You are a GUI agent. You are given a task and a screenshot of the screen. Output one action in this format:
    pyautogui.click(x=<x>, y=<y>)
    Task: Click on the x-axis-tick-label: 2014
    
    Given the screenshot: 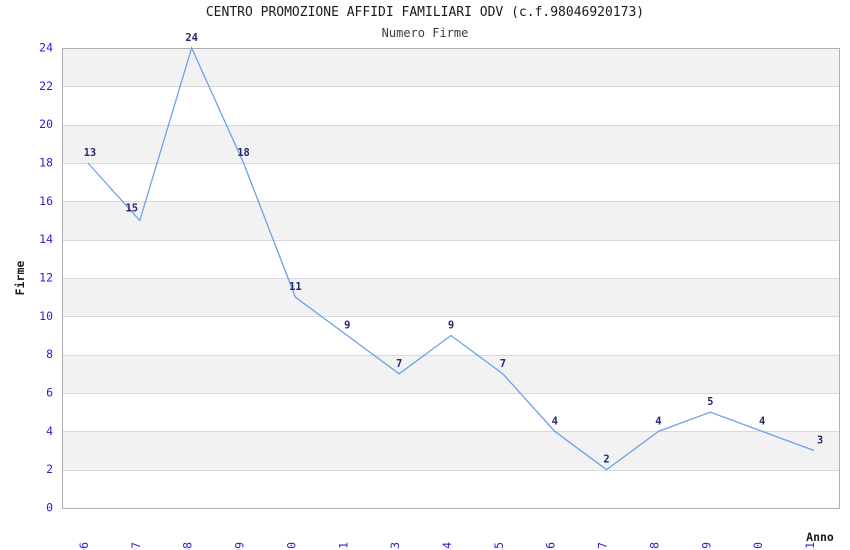 What is the action you would take?
    pyautogui.click(x=447, y=546)
    